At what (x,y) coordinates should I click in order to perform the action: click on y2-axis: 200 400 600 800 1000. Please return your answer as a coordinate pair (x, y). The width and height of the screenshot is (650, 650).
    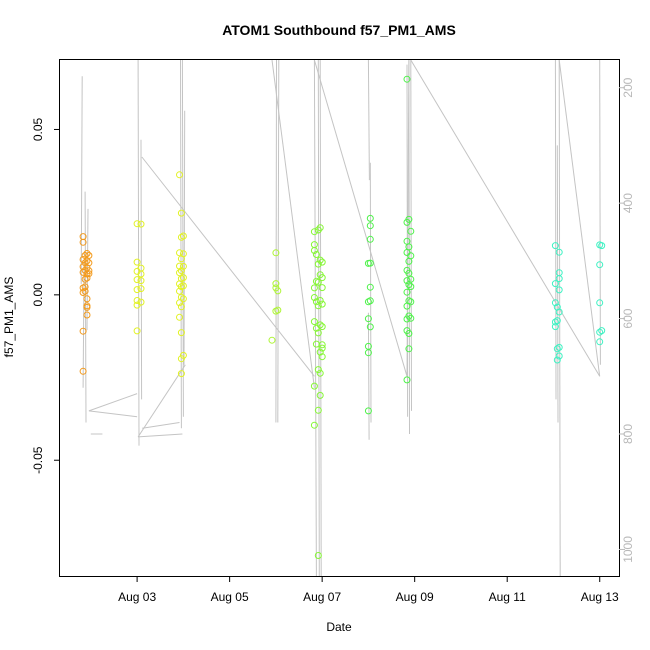
    Looking at the image, I should click on (627, 320).